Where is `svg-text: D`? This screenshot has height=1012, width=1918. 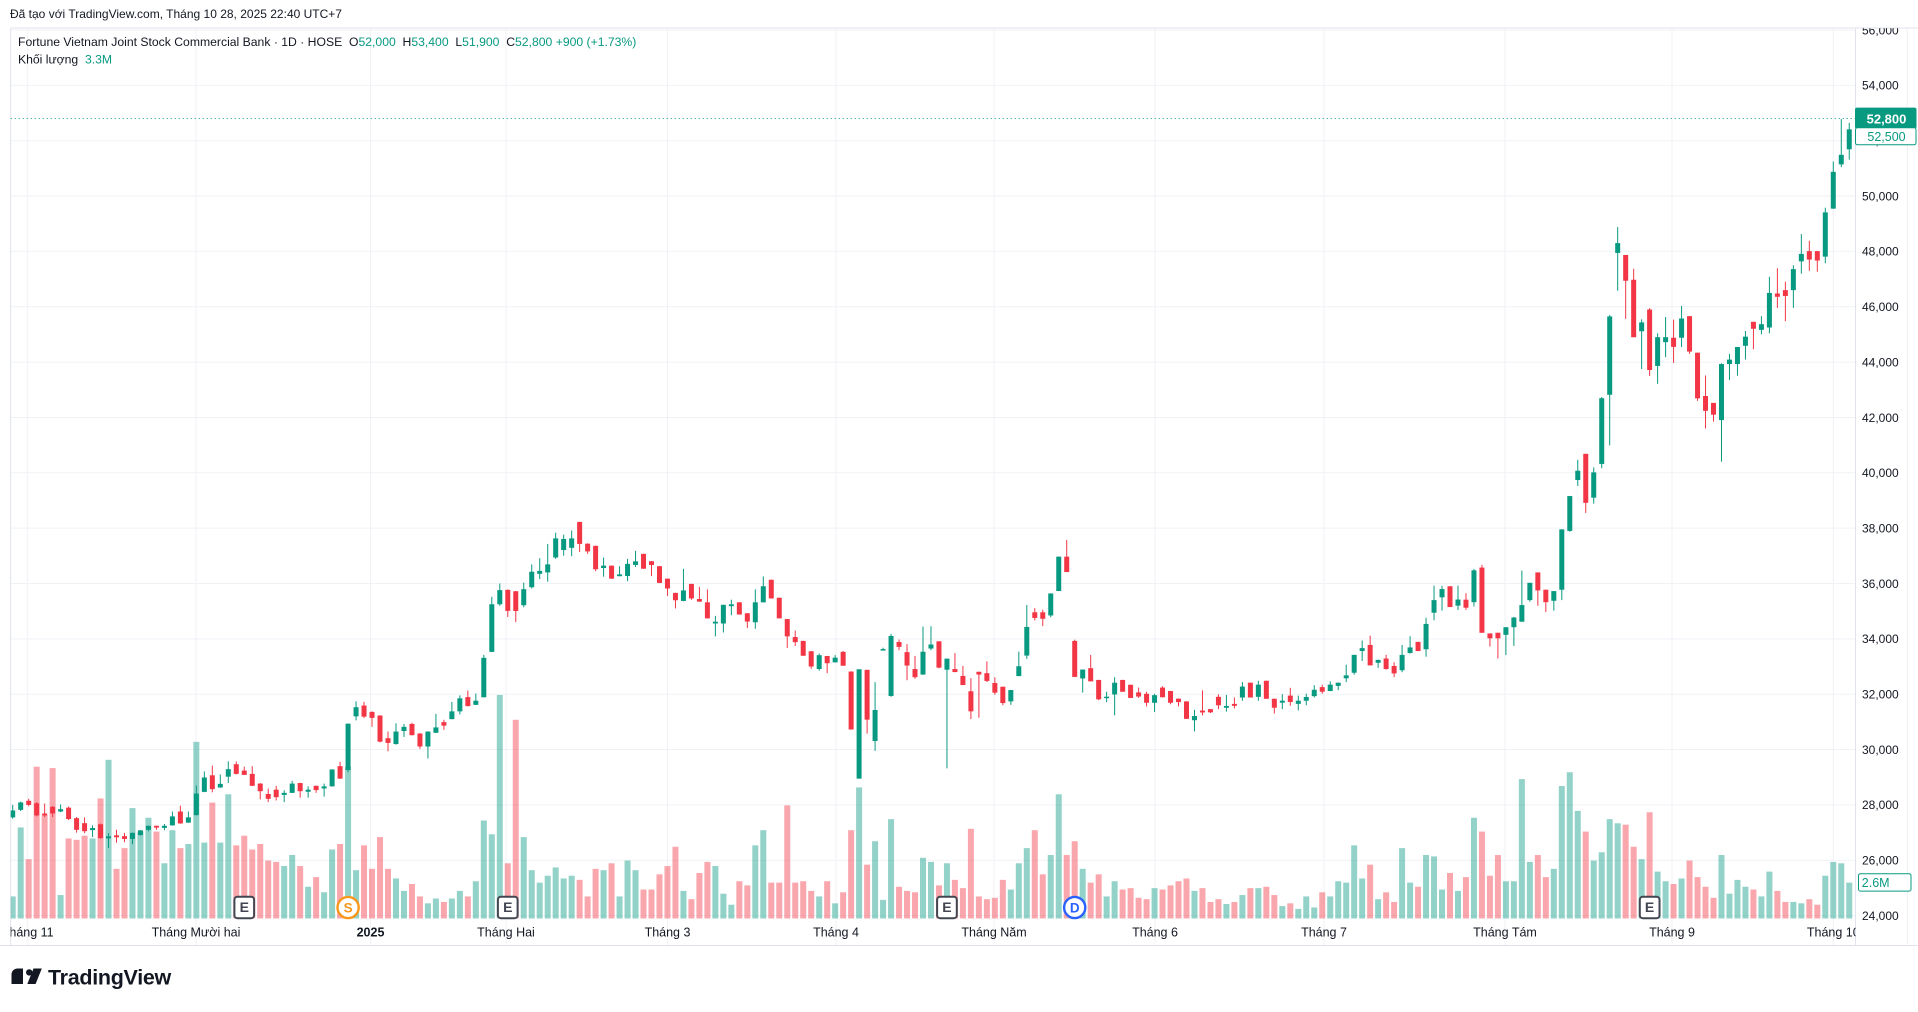 svg-text: D is located at coordinates (1075, 907).